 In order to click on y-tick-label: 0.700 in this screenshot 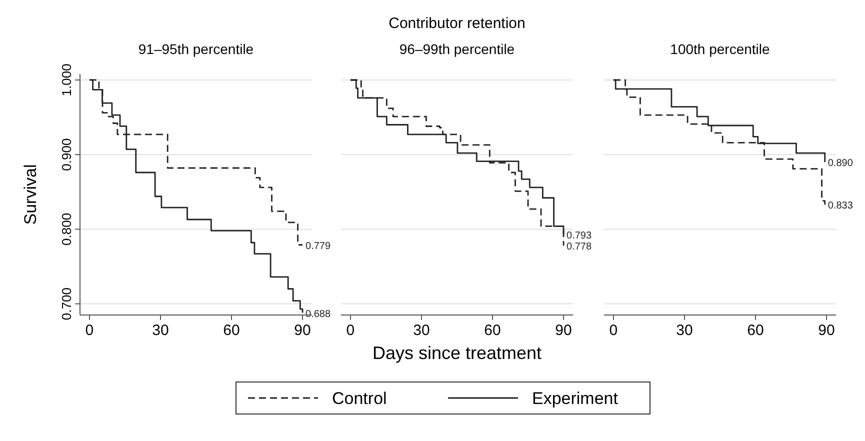, I will do `click(66, 304)`.